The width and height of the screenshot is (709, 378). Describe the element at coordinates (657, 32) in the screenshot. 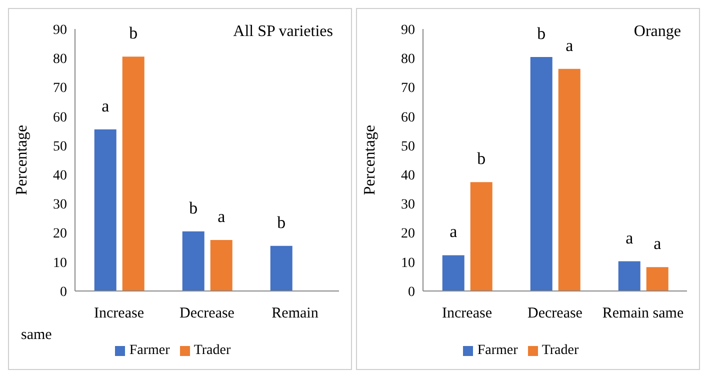

I see `chart-title: Orange` at that location.